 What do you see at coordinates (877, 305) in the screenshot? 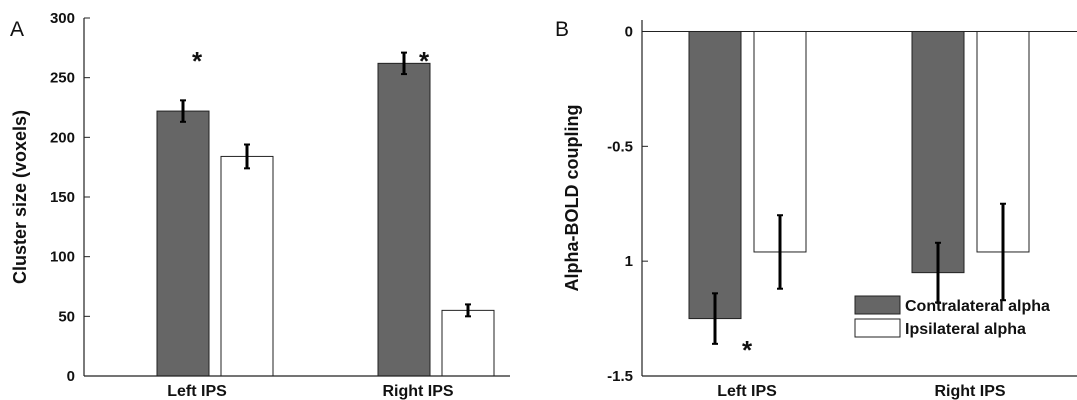
I see `legend-swatch-contralateral` at bounding box center [877, 305].